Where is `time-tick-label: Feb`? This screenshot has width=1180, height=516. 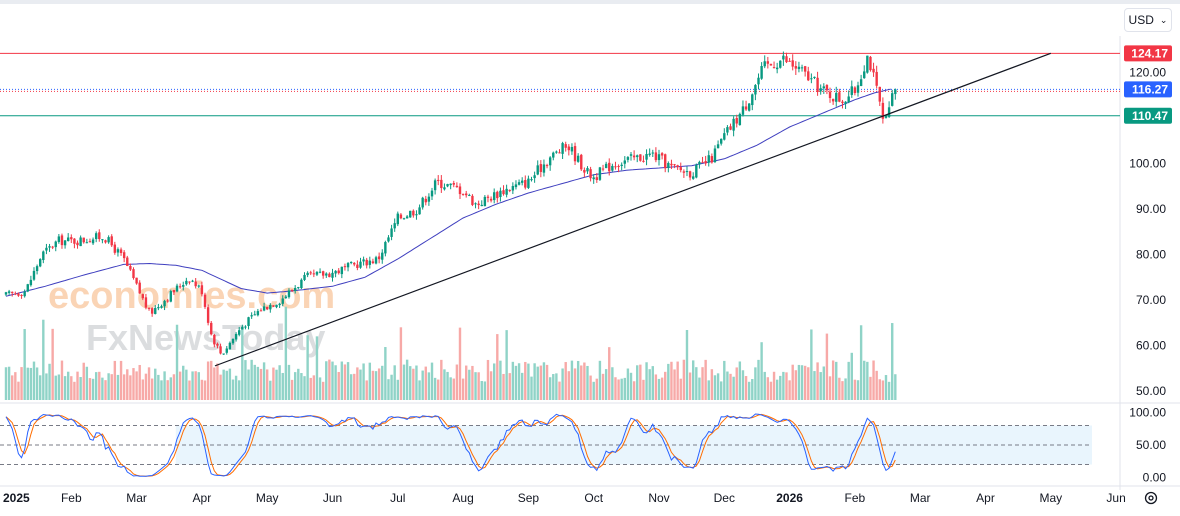
time-tick-label: Feb is located at coordinates (71, 498).